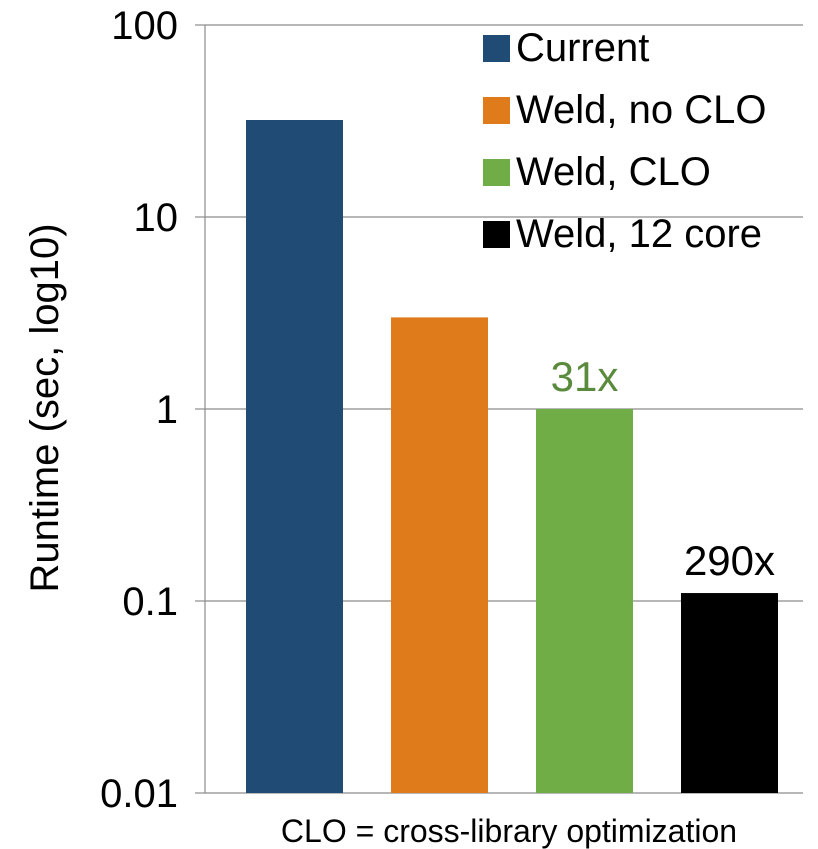 Image resolution: width=818 pixels, height=849 pixels. What do you see at coordinates (509, 831) in the screenshot?
I see `x-axis-caption: CLO = cross-library optimization` at bounding box center [509, 831].